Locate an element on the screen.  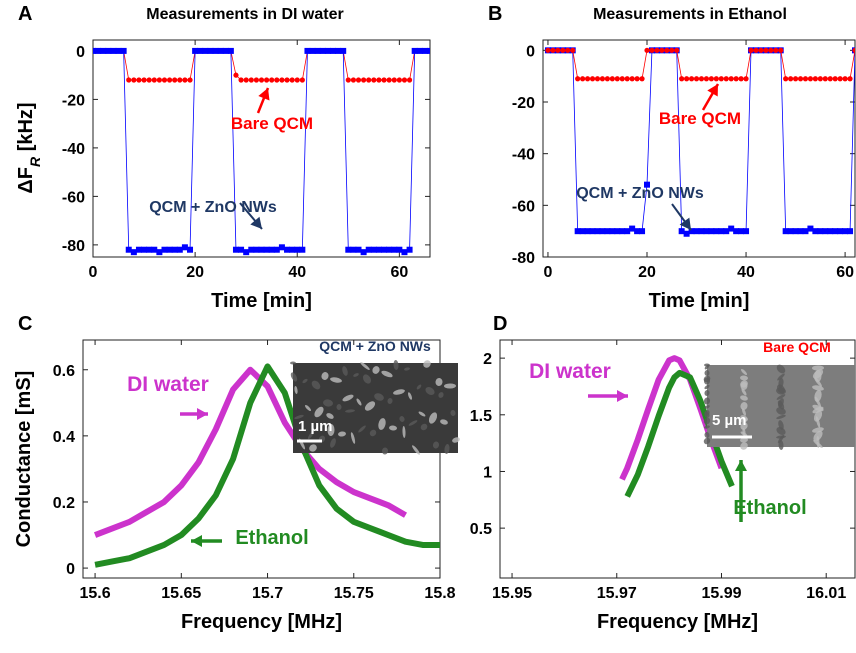
y-tick-label: 0.6 is located at coordinates (64, 371).